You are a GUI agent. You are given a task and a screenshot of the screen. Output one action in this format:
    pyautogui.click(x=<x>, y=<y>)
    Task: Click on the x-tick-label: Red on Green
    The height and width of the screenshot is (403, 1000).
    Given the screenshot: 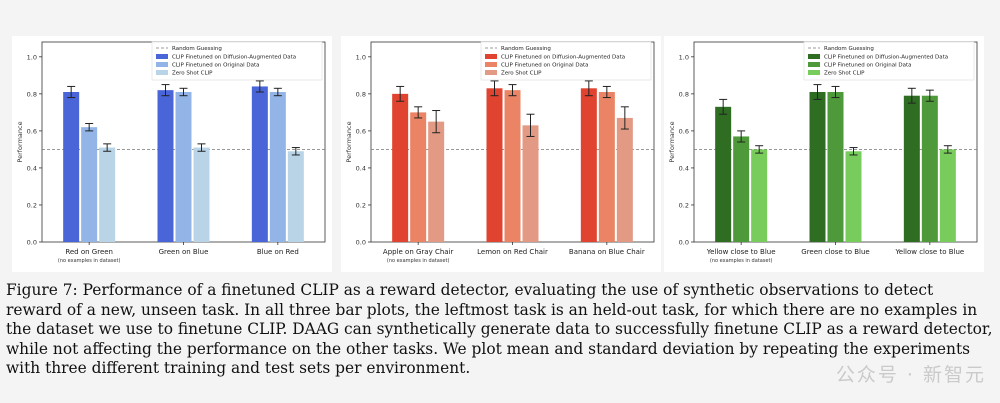 What is the action you would take?
    pyautogui.click(x=89, y=252)
    